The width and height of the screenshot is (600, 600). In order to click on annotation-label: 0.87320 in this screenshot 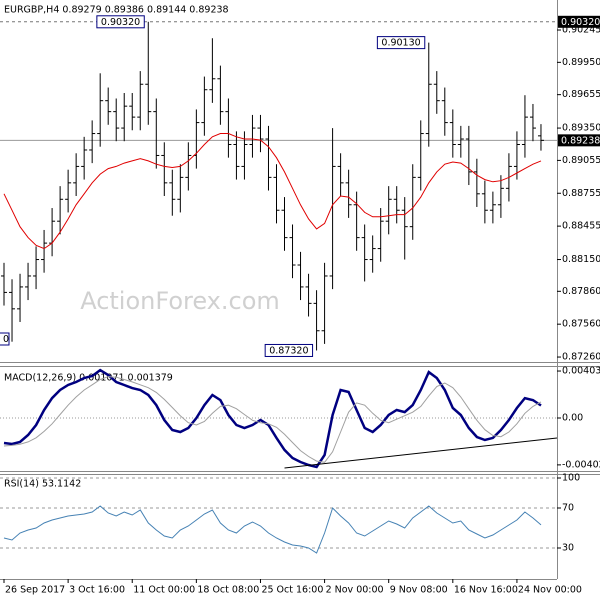, I will do `click(288, 350)`.